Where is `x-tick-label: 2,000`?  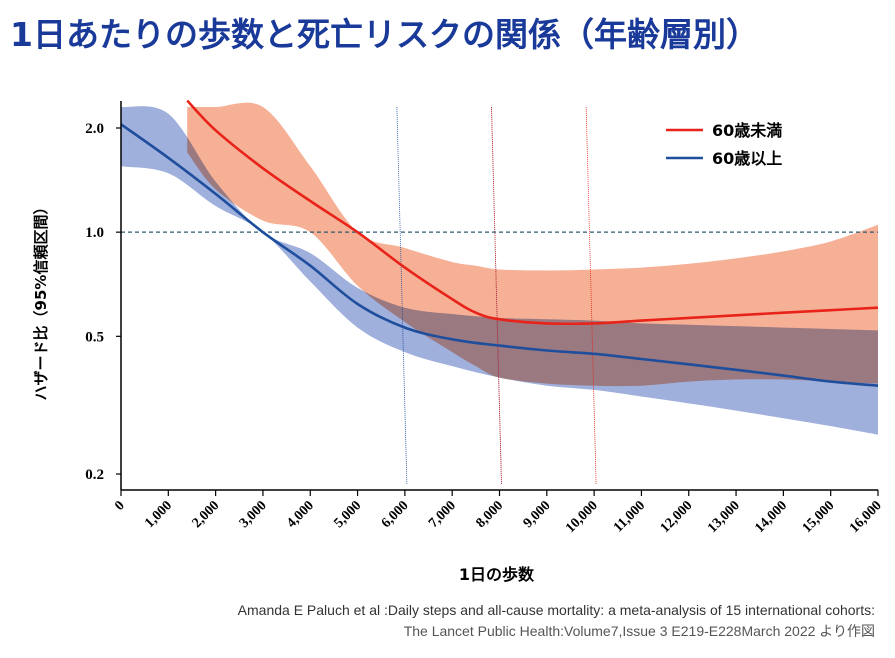
x-tick-label: 2,000 is located at coordinates (206, 514).